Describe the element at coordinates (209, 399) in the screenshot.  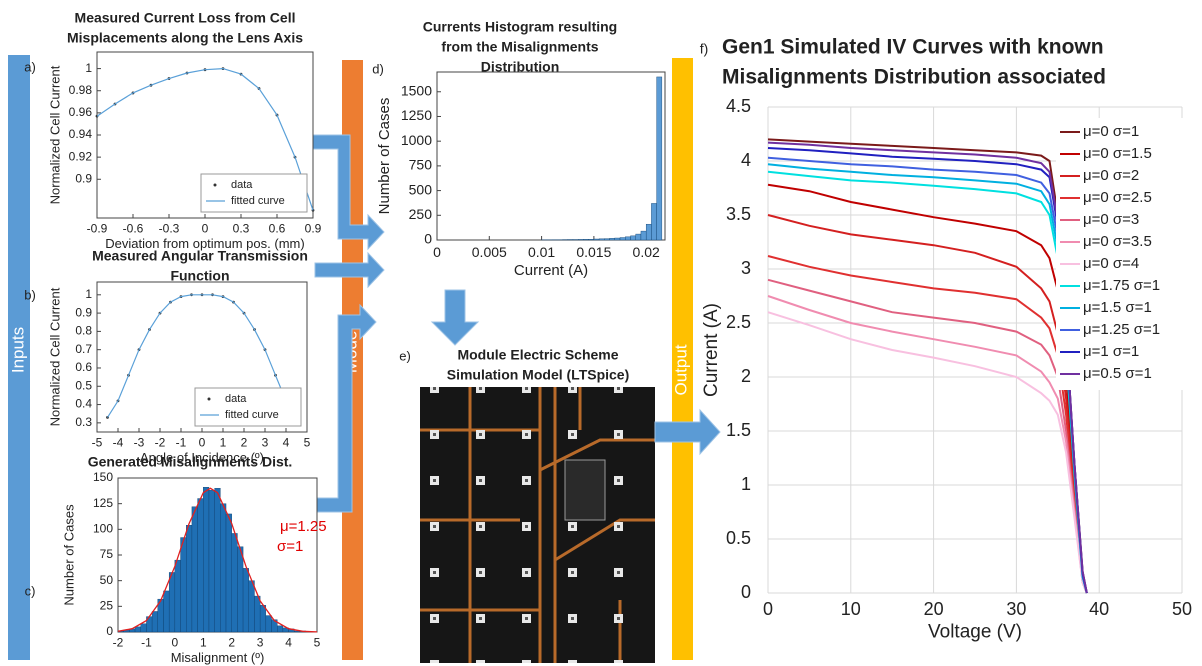
I see `legend-marker` at that location.